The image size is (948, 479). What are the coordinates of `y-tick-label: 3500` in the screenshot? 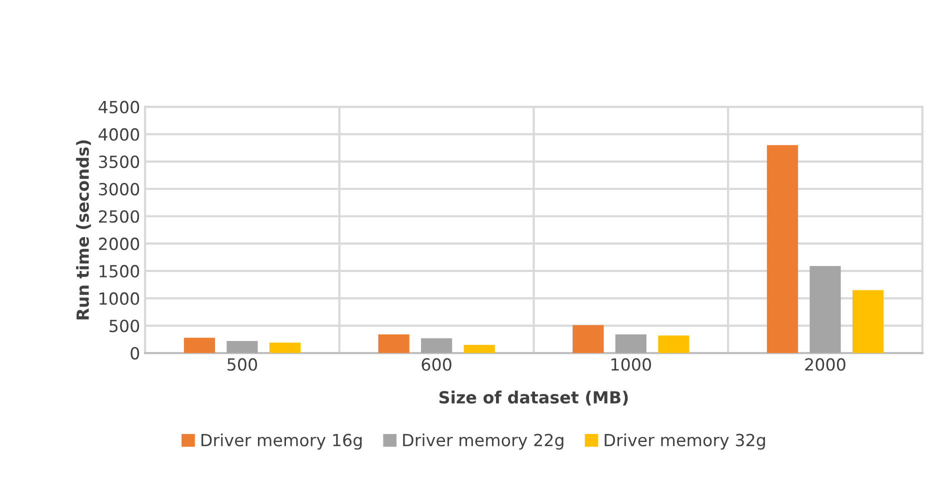 It's located at (119, 161).